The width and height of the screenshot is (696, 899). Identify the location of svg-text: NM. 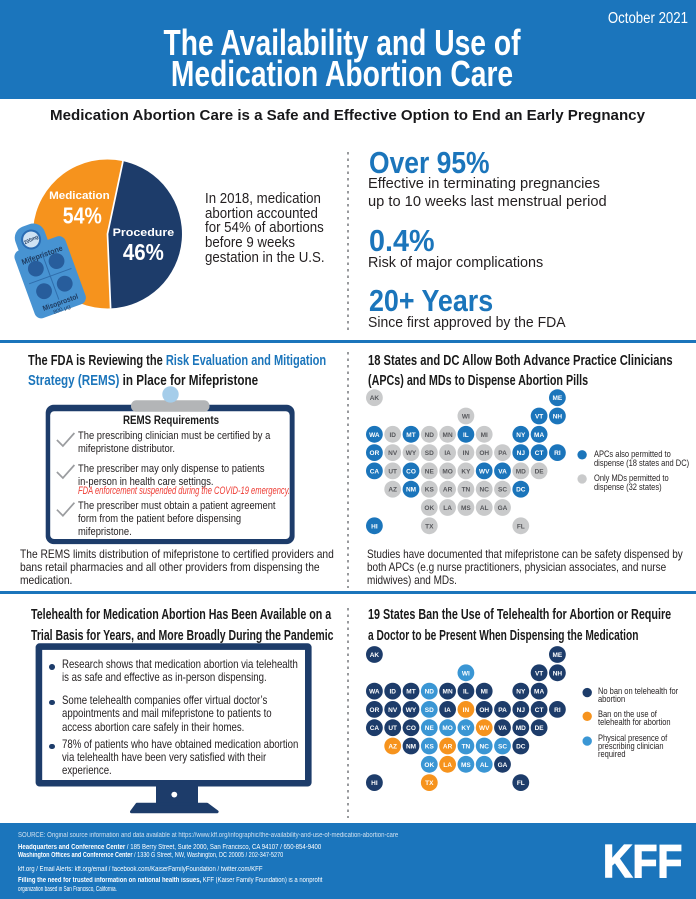
(411, 747).